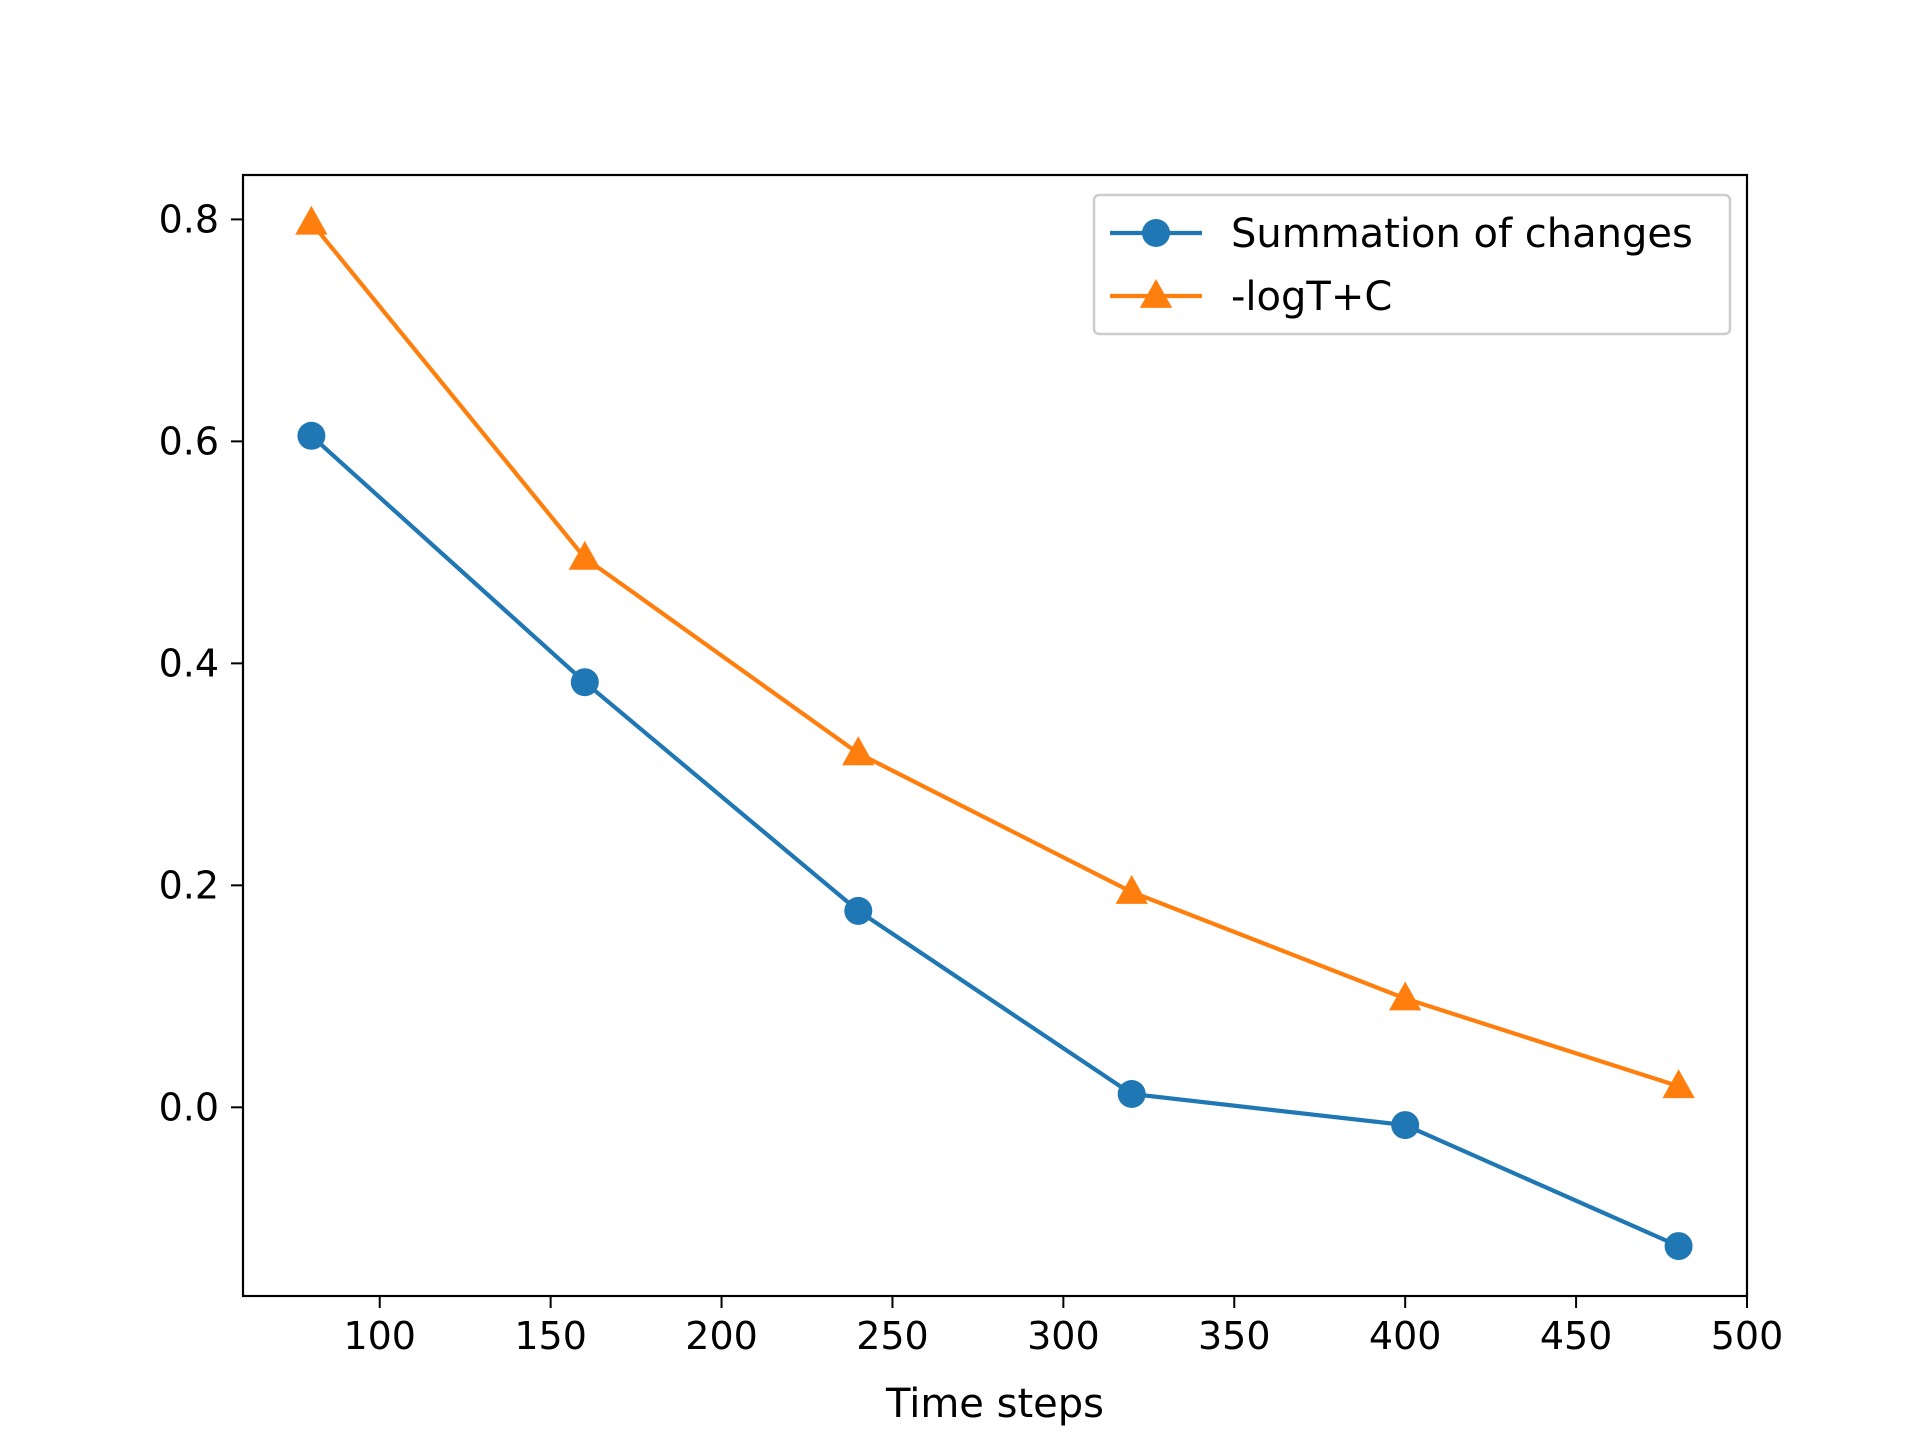  Describe the element at coordinates (1405, 1336) in the screenshot. I see `x-tick-label: 400` at that location.